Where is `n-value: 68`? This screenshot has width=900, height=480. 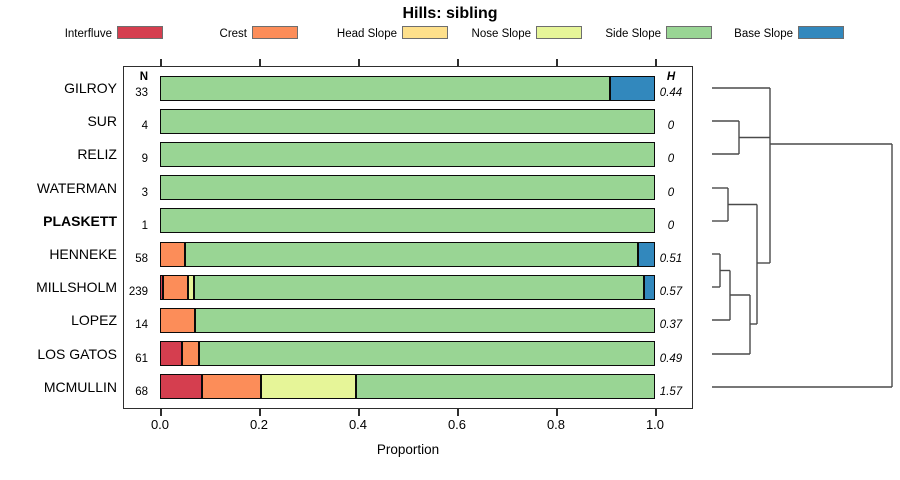 n-value: 68 is located at coordinates (141, 391).